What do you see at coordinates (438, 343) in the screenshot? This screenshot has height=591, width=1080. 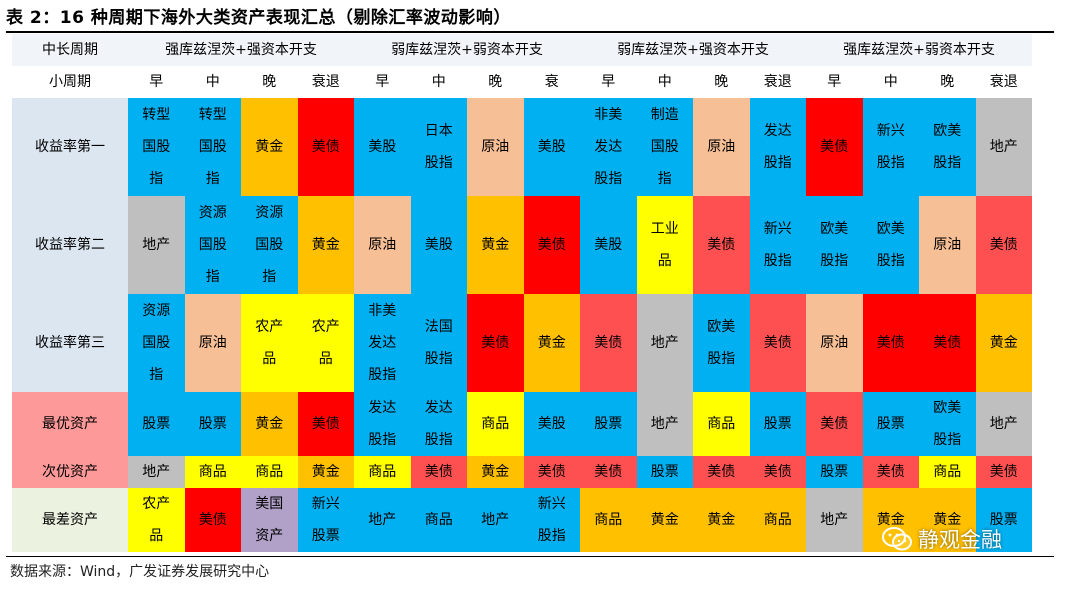 I see `asset-label: 法国股指` at bounding box center [438, 343].